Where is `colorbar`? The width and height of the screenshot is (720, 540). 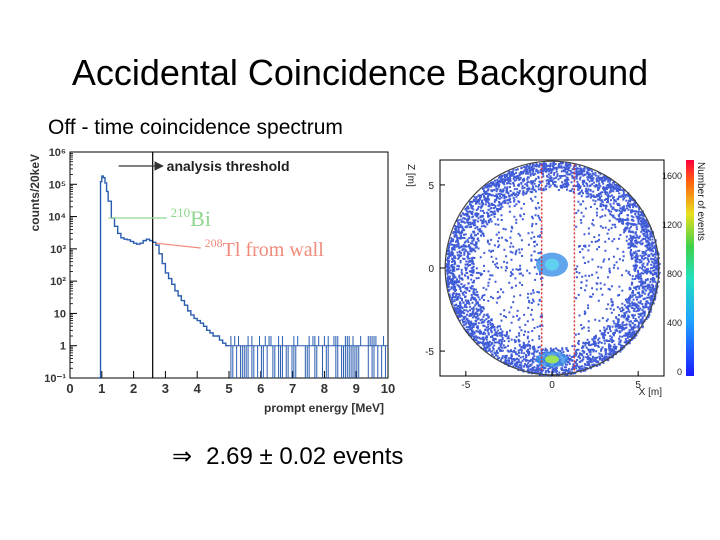 colorbar is located at coordinates (690, 268).